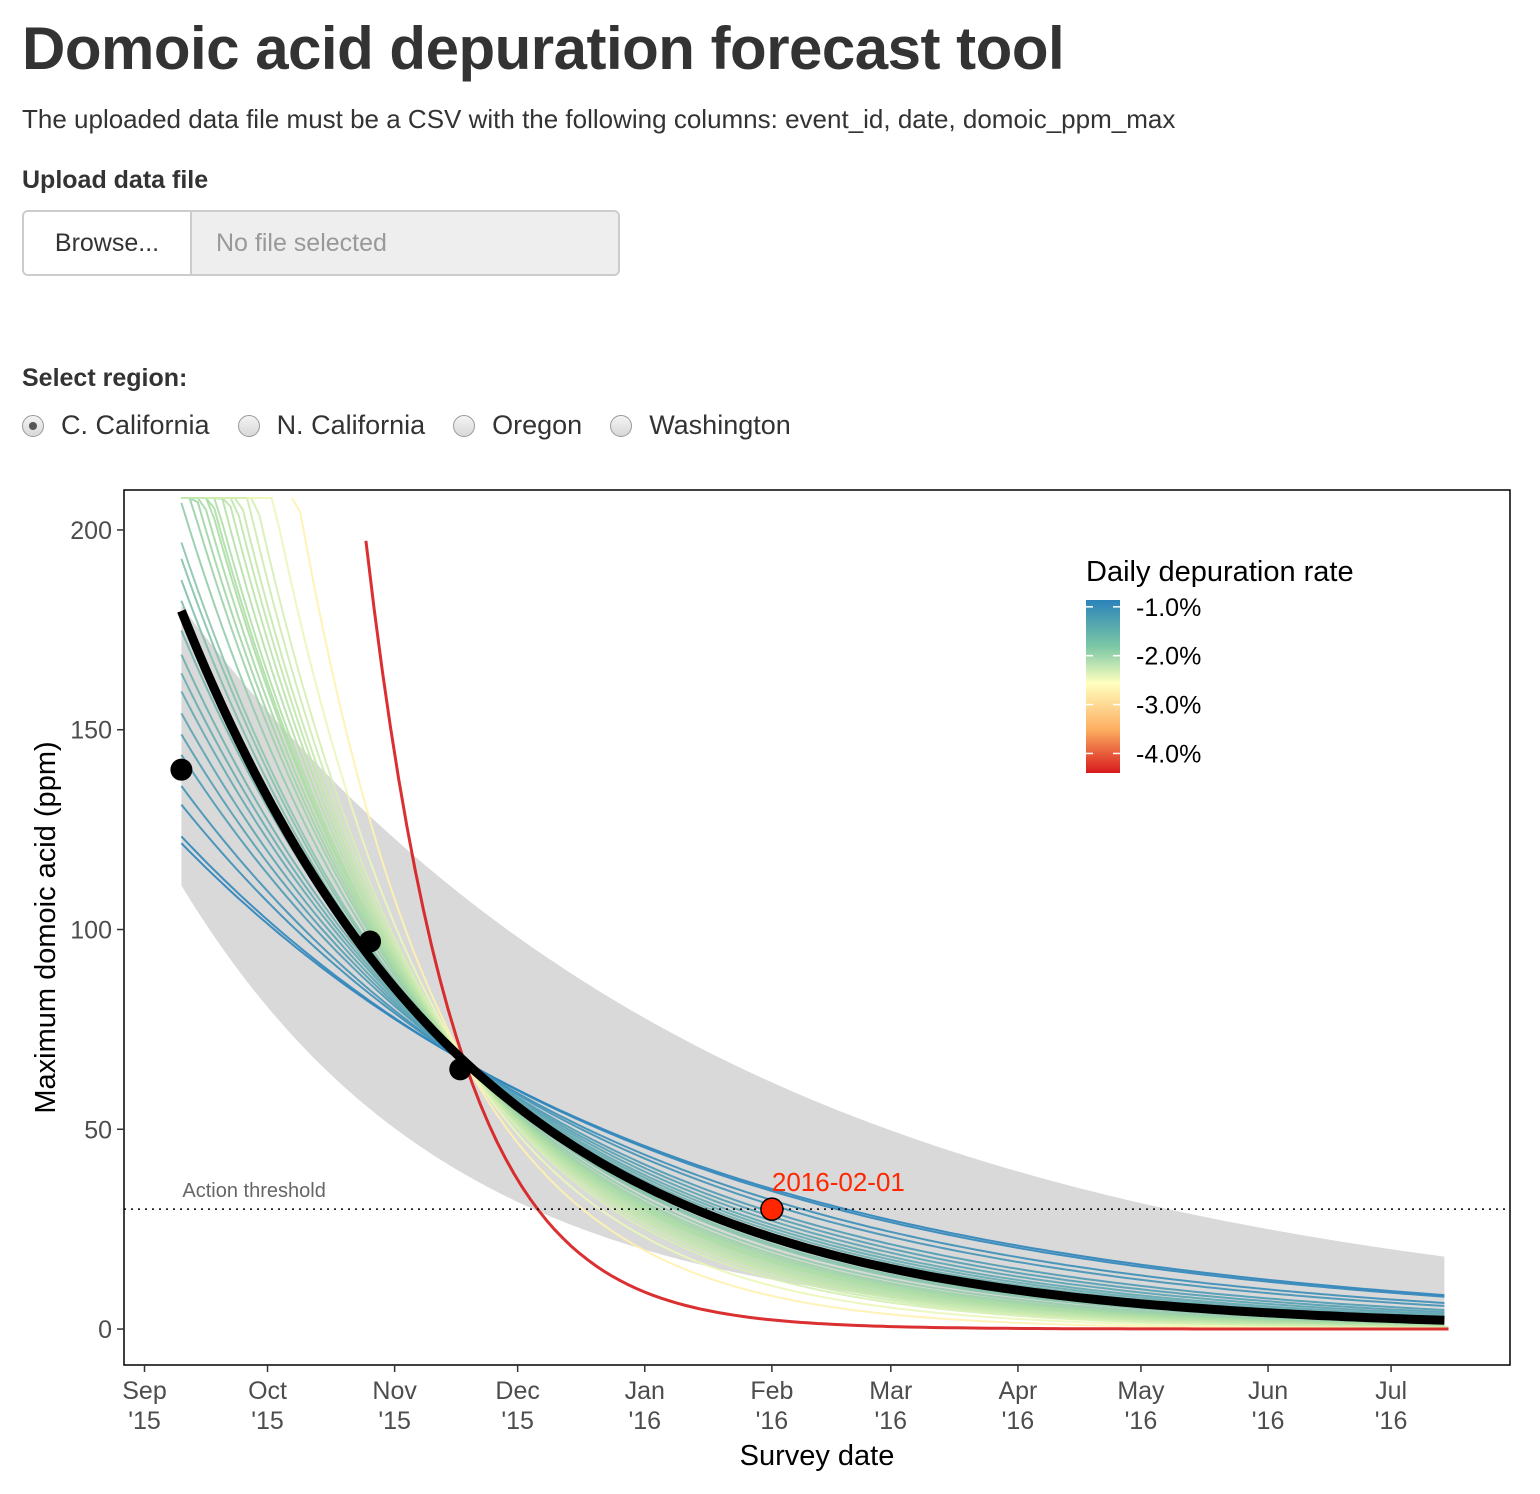  Describe the element at coordinates (771, 1406) in the screenshot. I see `x-tick-label: Feb '16` at that location.